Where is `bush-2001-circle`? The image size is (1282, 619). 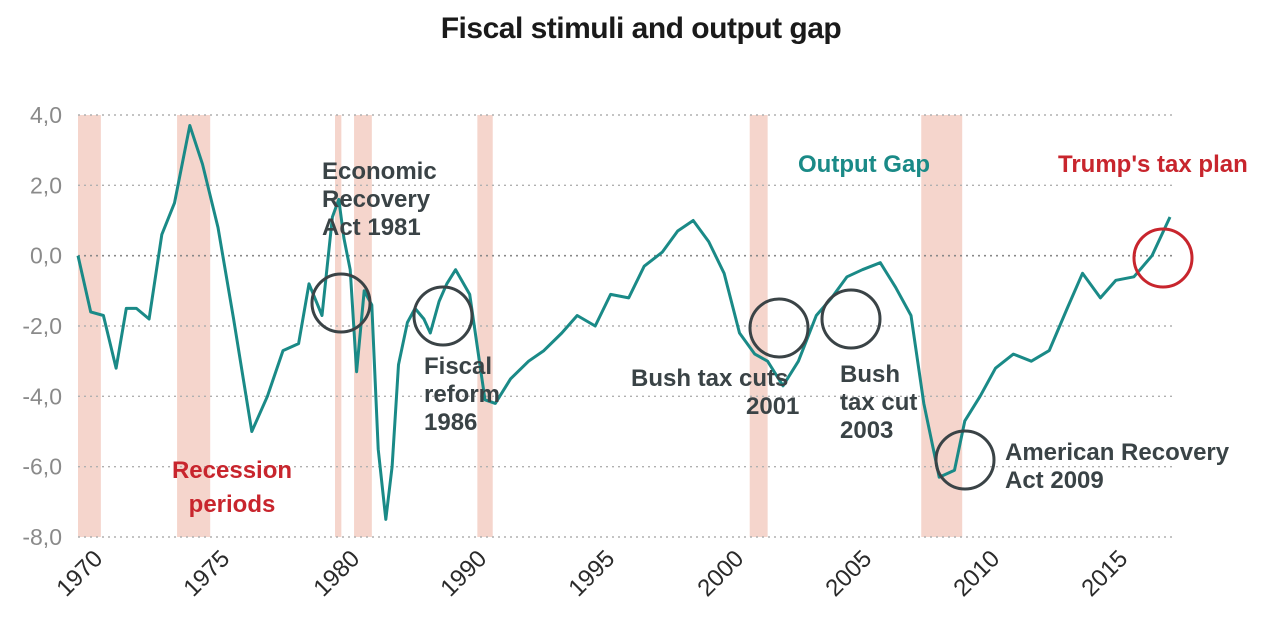 bush-2001-circle is located at coordinates (779, 328).